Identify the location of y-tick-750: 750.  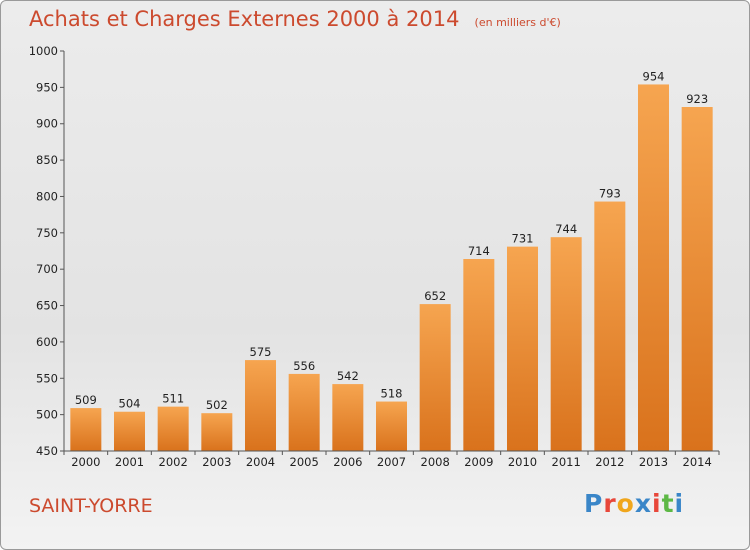
(47, 233).